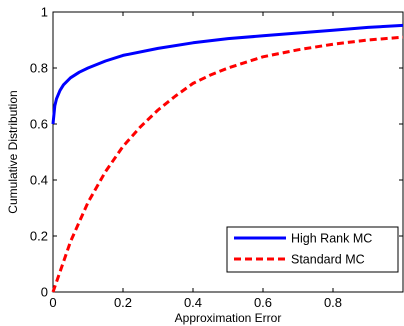 This screenshot has height=326, width=404. Describe the element at coordinates (52, 302) in the screenshot. I see `x-tick-label: 0` at that location.